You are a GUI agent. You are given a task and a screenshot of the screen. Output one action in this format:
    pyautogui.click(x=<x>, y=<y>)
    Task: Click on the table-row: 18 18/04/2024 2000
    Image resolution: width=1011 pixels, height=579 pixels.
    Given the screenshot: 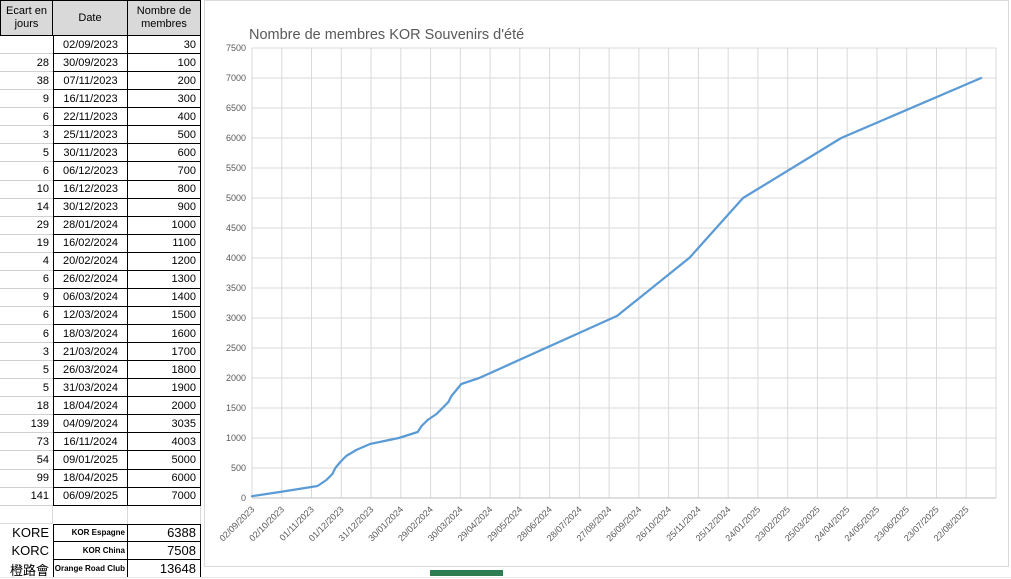 What is the action you would take?
    pyautogui.click(x=100, y=406)
    